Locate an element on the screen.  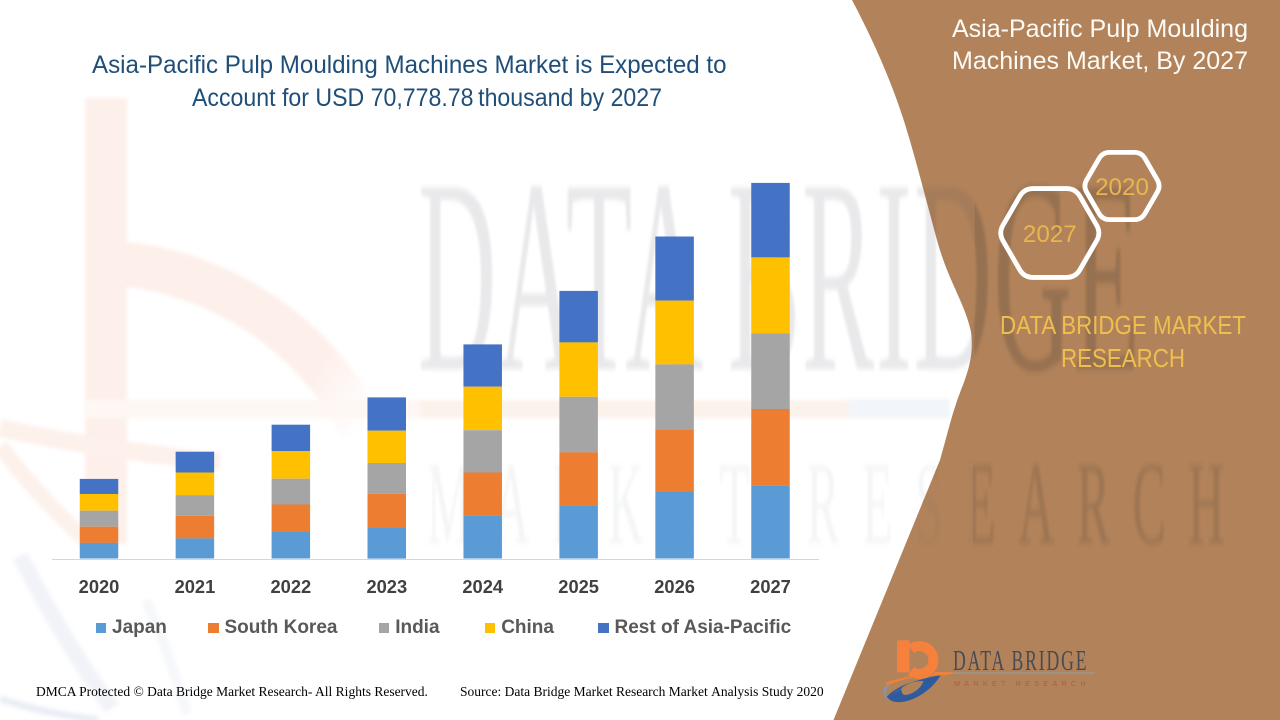
svg-text: DATA BRIDGE is located at coordinates (1020, 661).